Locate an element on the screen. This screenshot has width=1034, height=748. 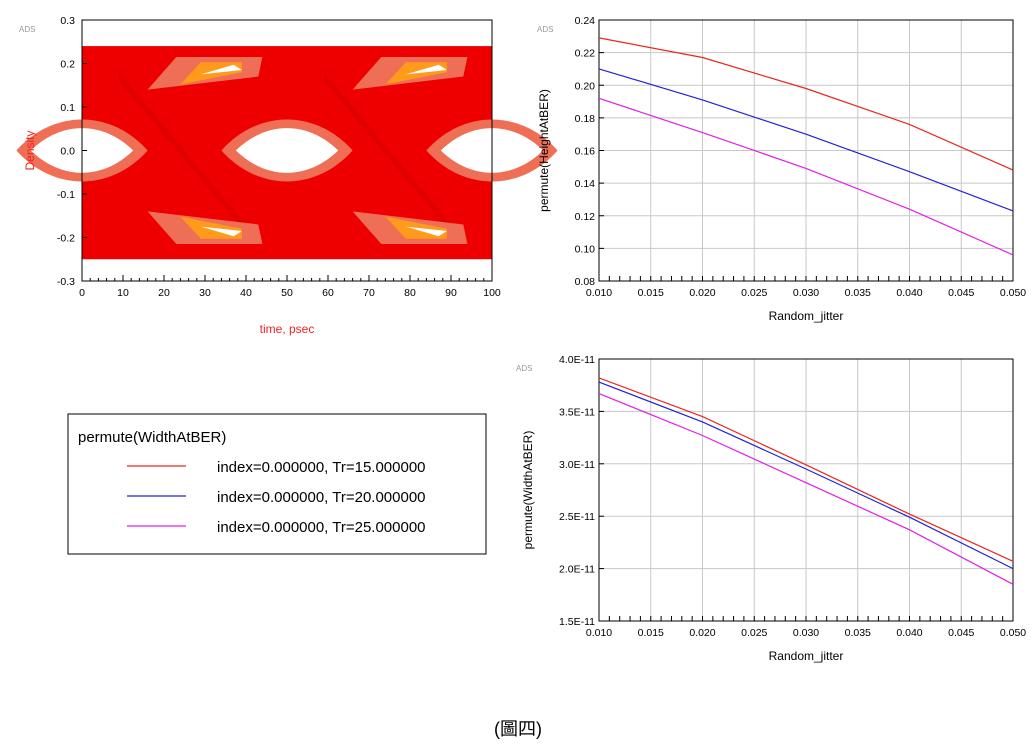
upper-wedge-1-peak is located at coordinates (221, 69).